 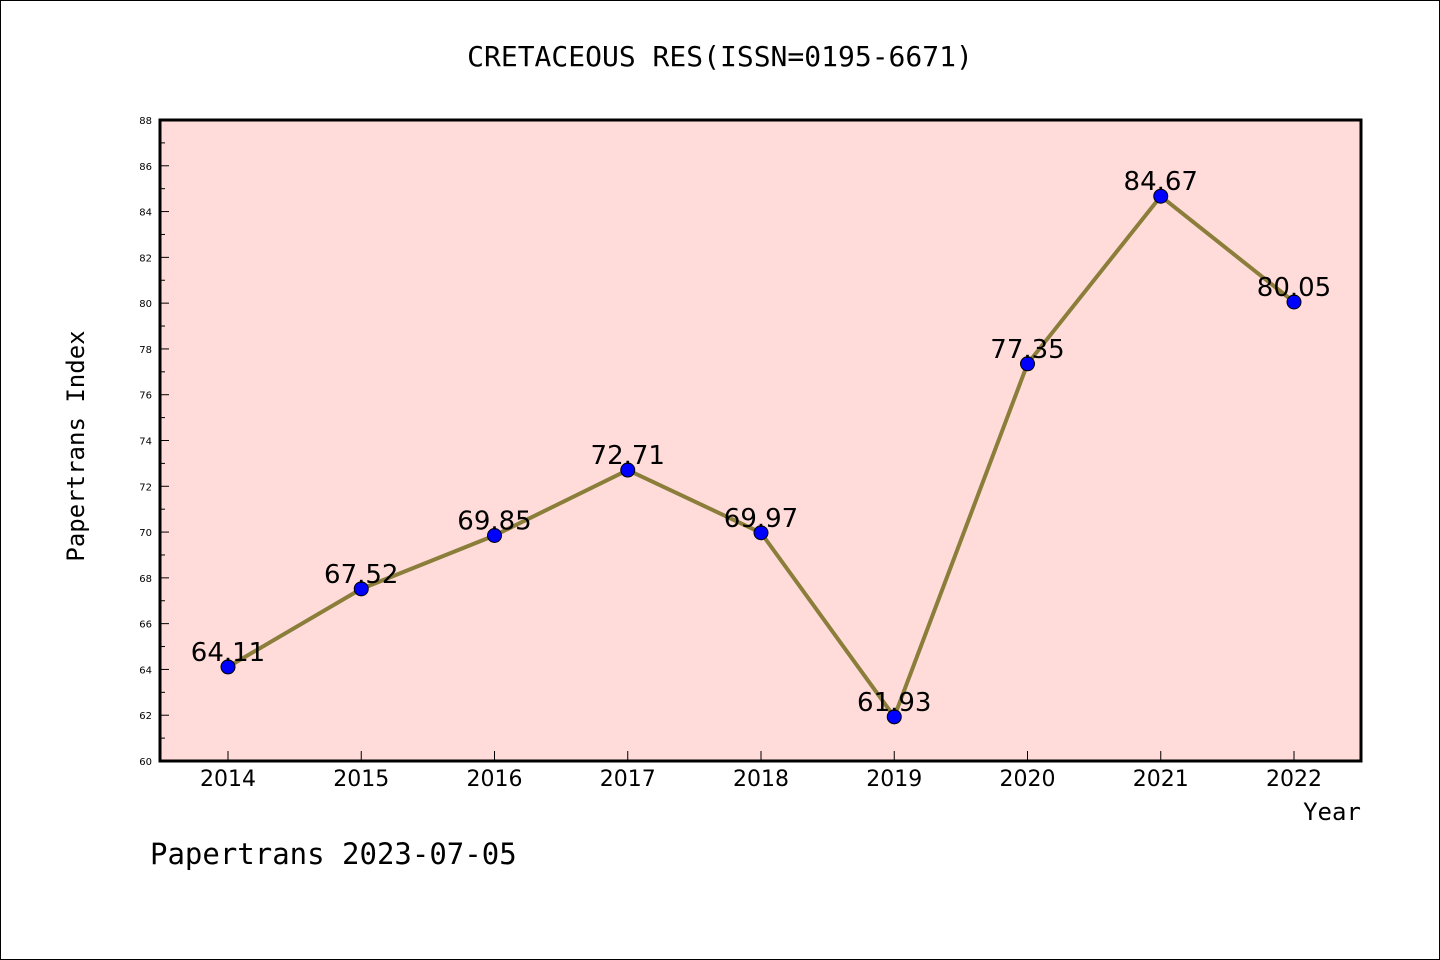 I want to click on x-tick-label: 2015, so click(x=361, y=779).